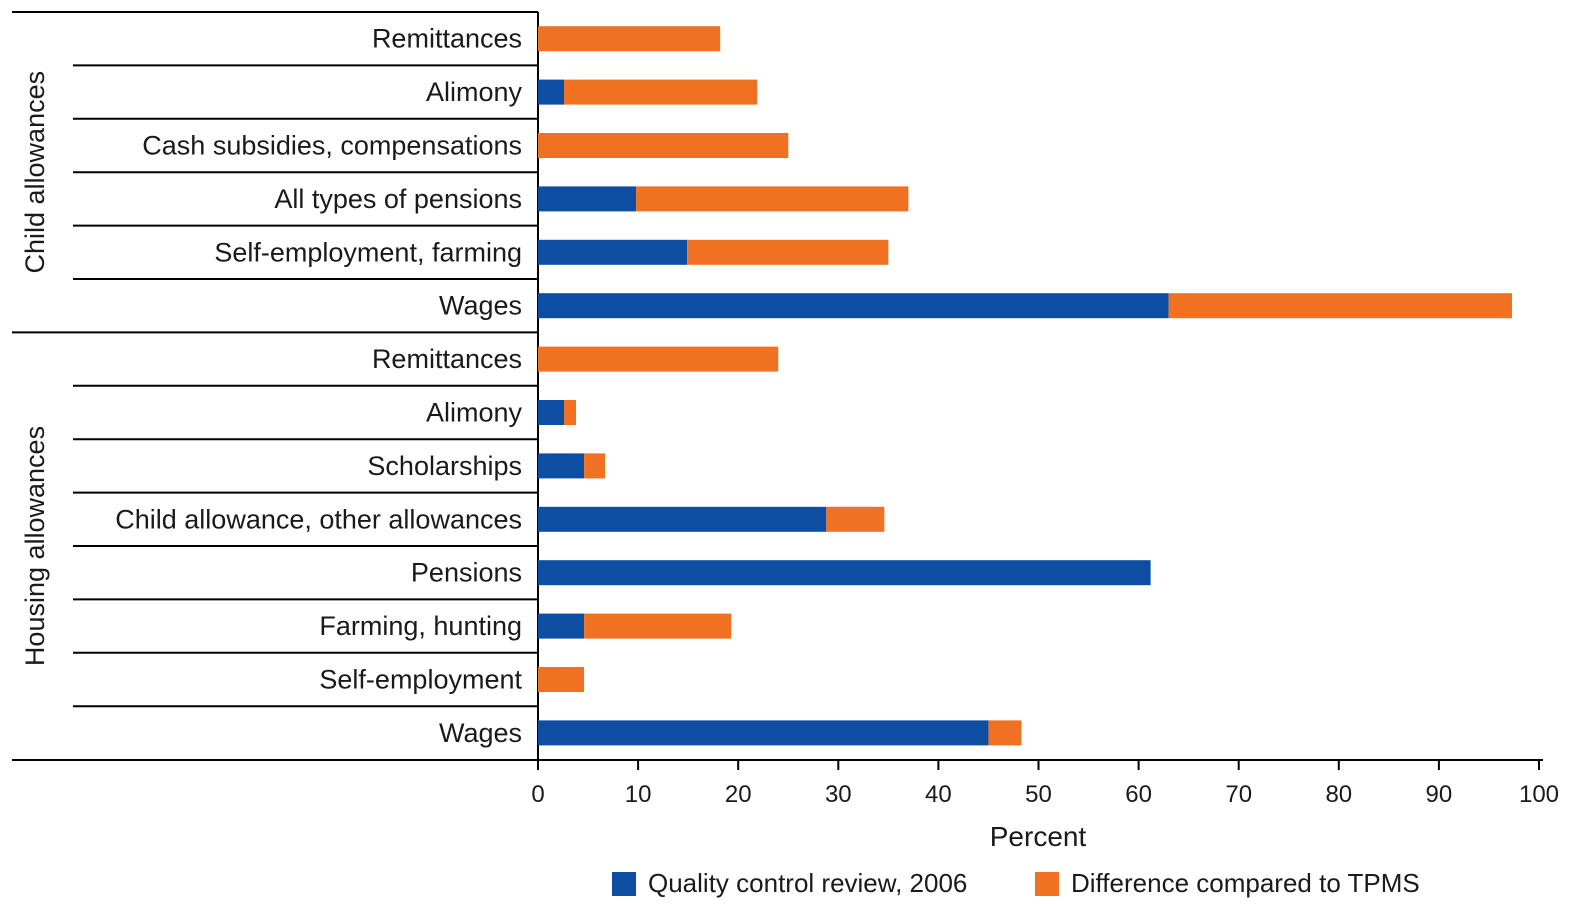 This screenshot has width=1583, height=904. Describe the element at coordinates (420, 626) in the screenshot. I see `category-label: Farming, hunting` at that location.